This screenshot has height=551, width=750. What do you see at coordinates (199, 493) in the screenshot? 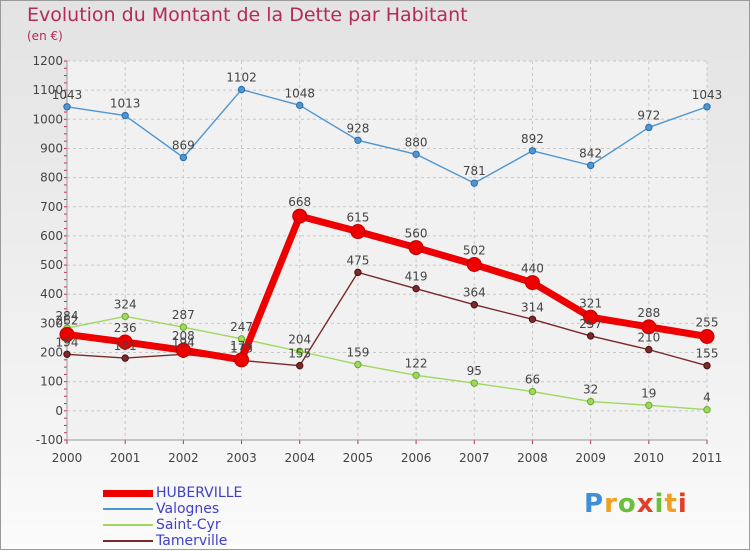
I see `legend-label: HUBERVILLE` at bounding box center [199, 493].